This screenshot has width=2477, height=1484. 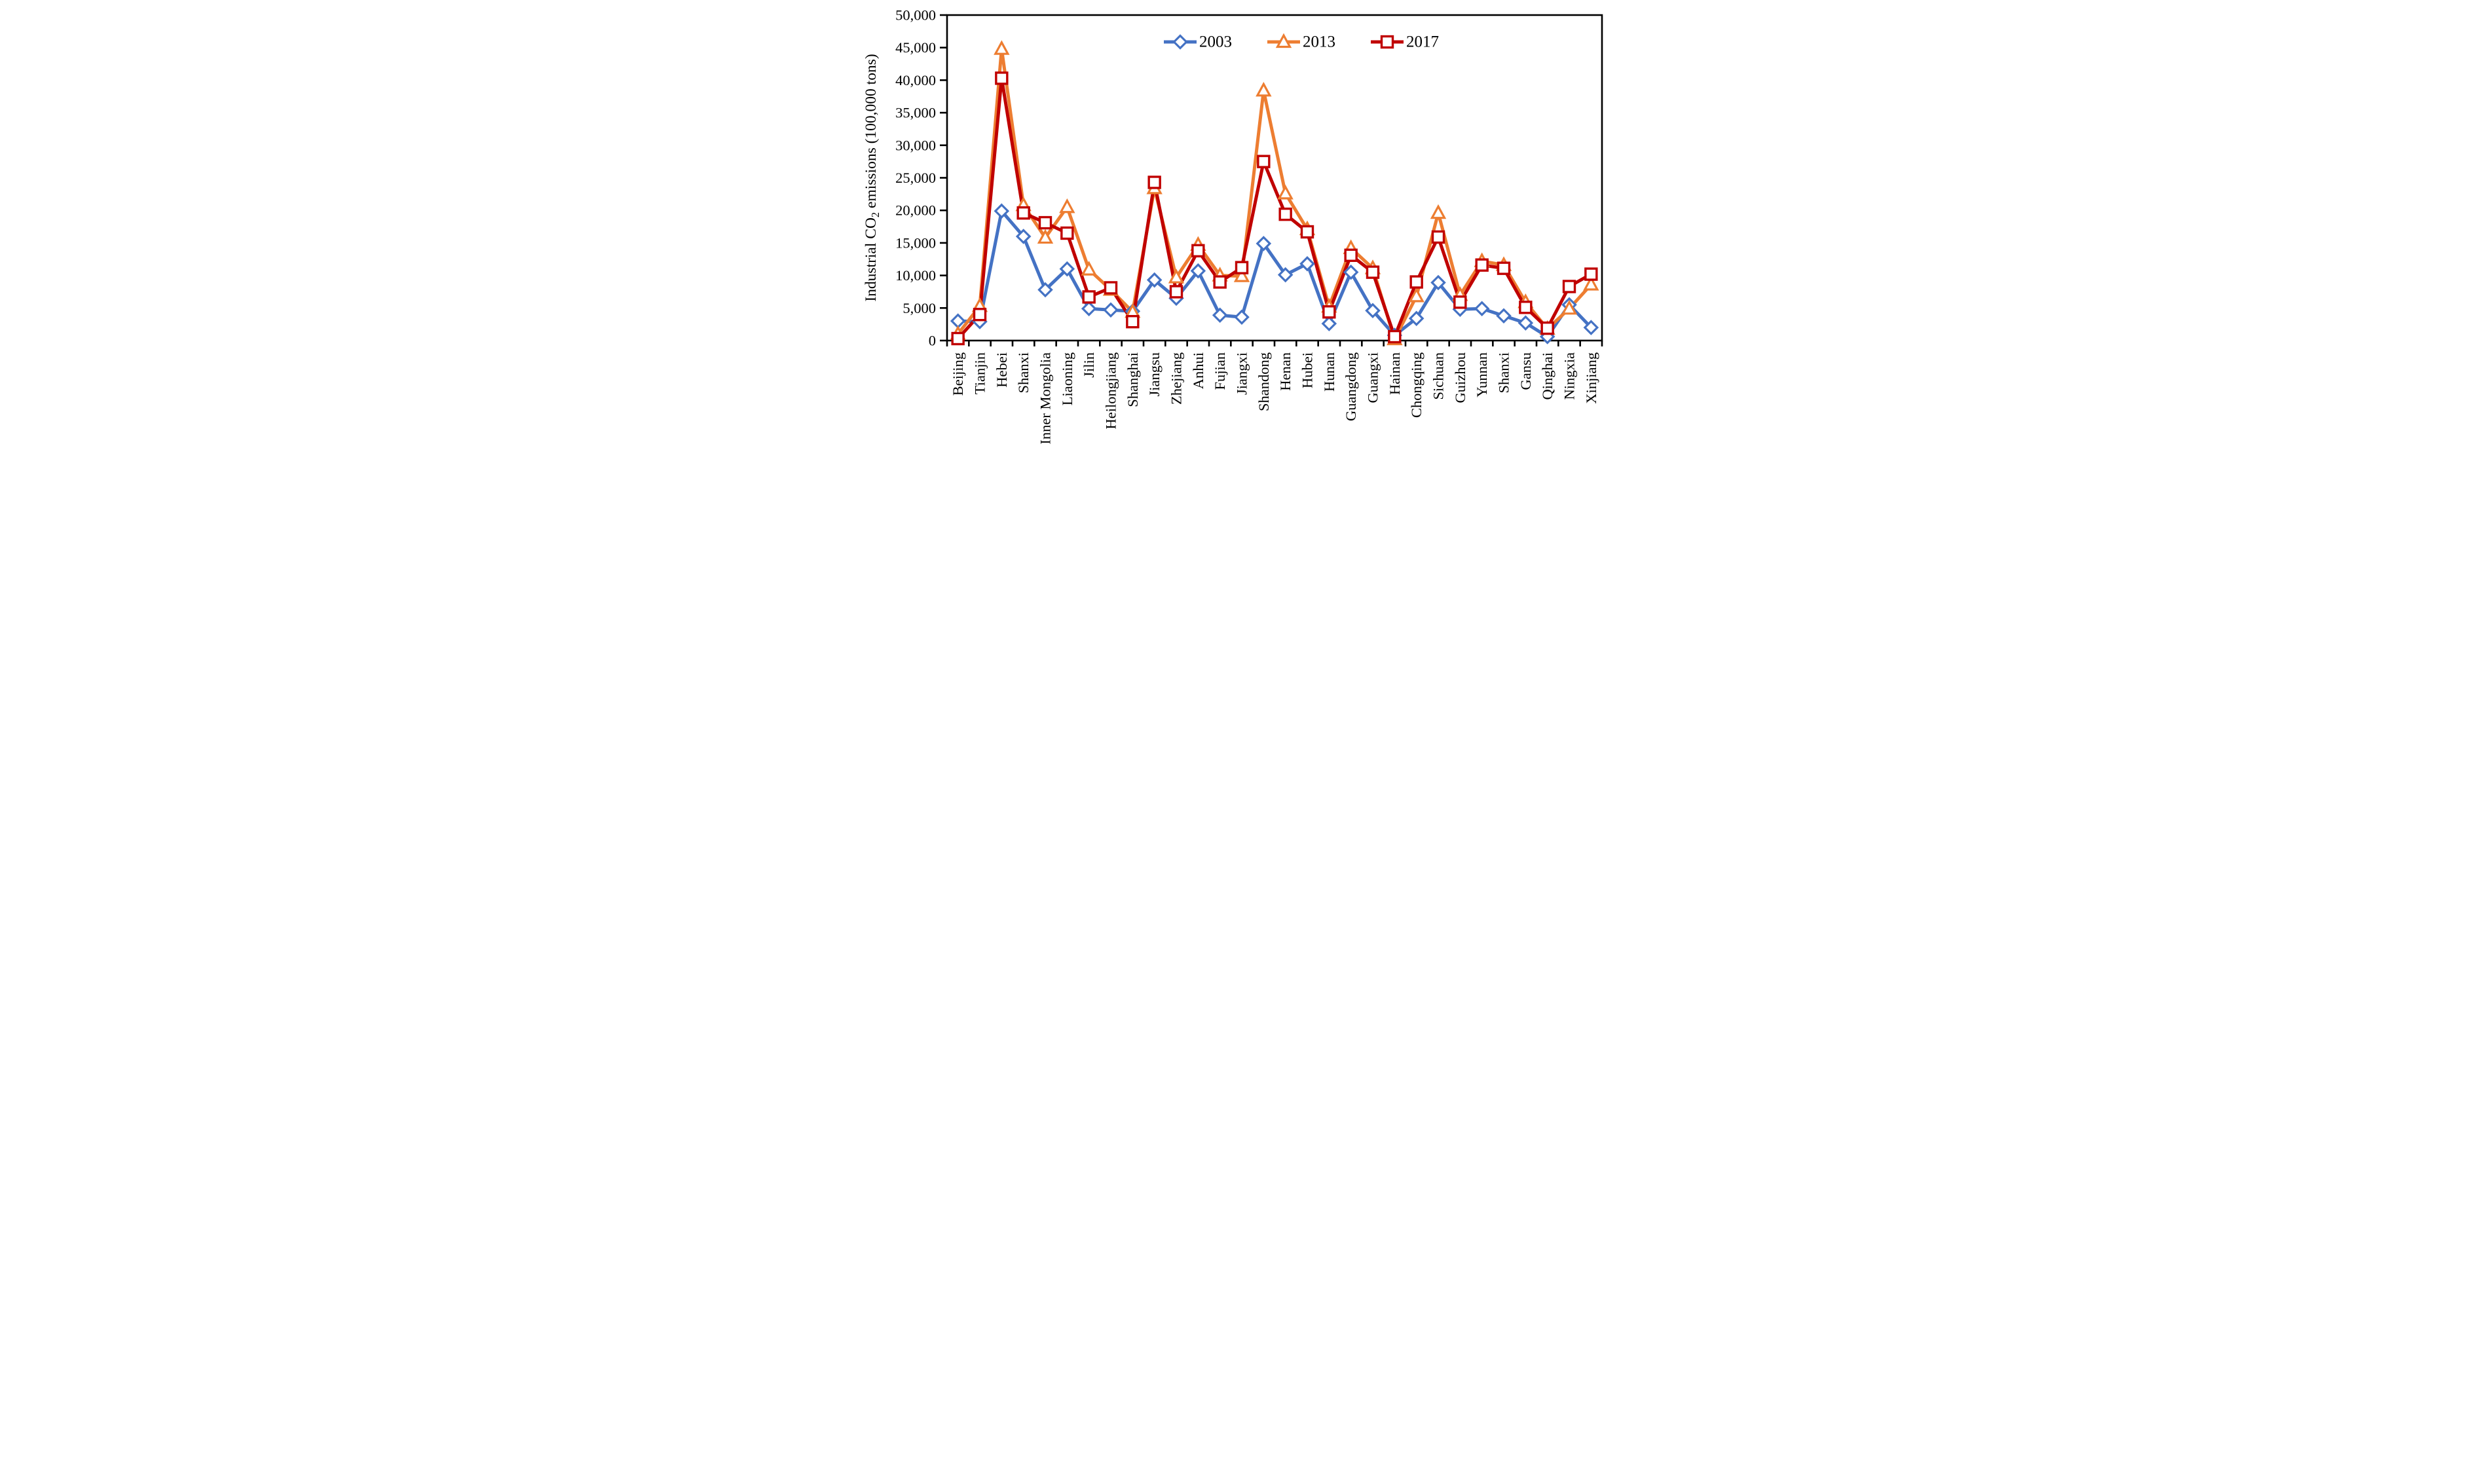 I want to click on x-axis-label: Yunnan, so click(x=1482, y=375).